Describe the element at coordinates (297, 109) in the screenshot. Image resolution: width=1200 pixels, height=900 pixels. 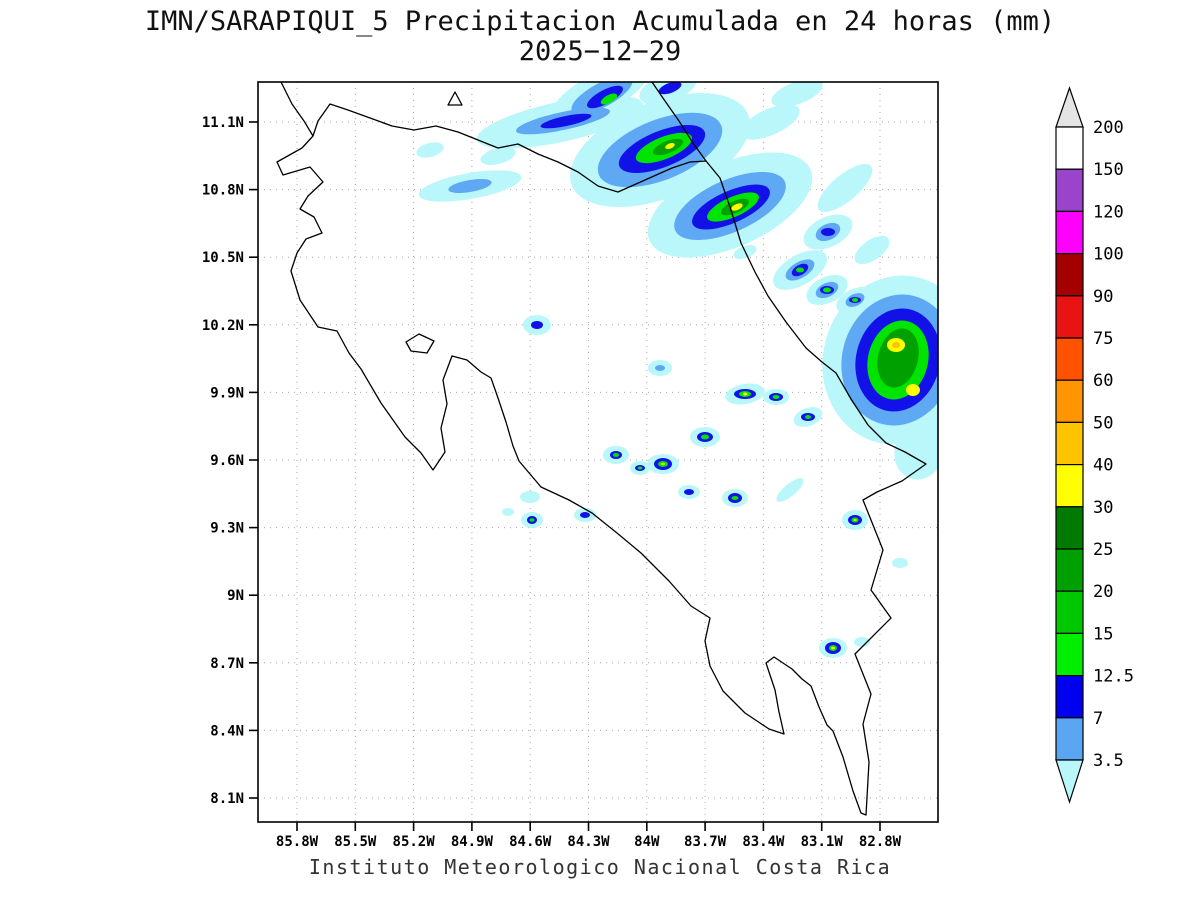
I see `nicaragua-pacific-coastline` at that location.